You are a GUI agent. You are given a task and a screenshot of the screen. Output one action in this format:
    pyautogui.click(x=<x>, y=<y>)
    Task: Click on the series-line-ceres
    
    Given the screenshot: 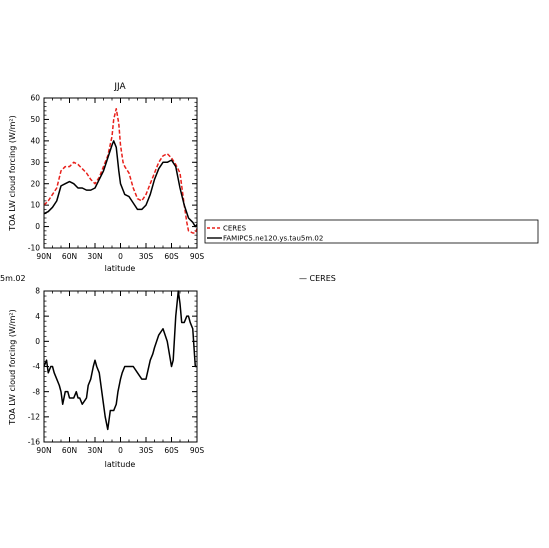 What is the action you would take?
    pyautogui.click(x=120, y=170)
    